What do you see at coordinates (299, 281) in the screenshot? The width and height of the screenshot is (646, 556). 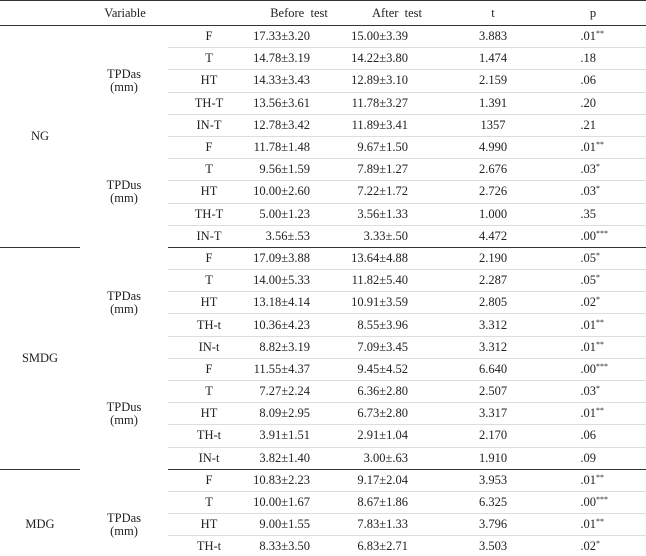 I see `before-test: 14.00±5.33` at bounding box center [299, 281].